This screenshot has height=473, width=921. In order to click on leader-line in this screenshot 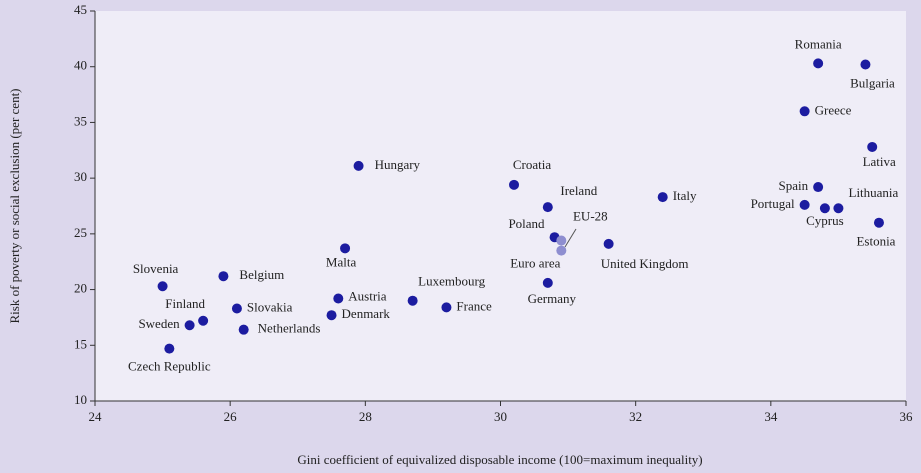, I will do `click(570, 238)`.